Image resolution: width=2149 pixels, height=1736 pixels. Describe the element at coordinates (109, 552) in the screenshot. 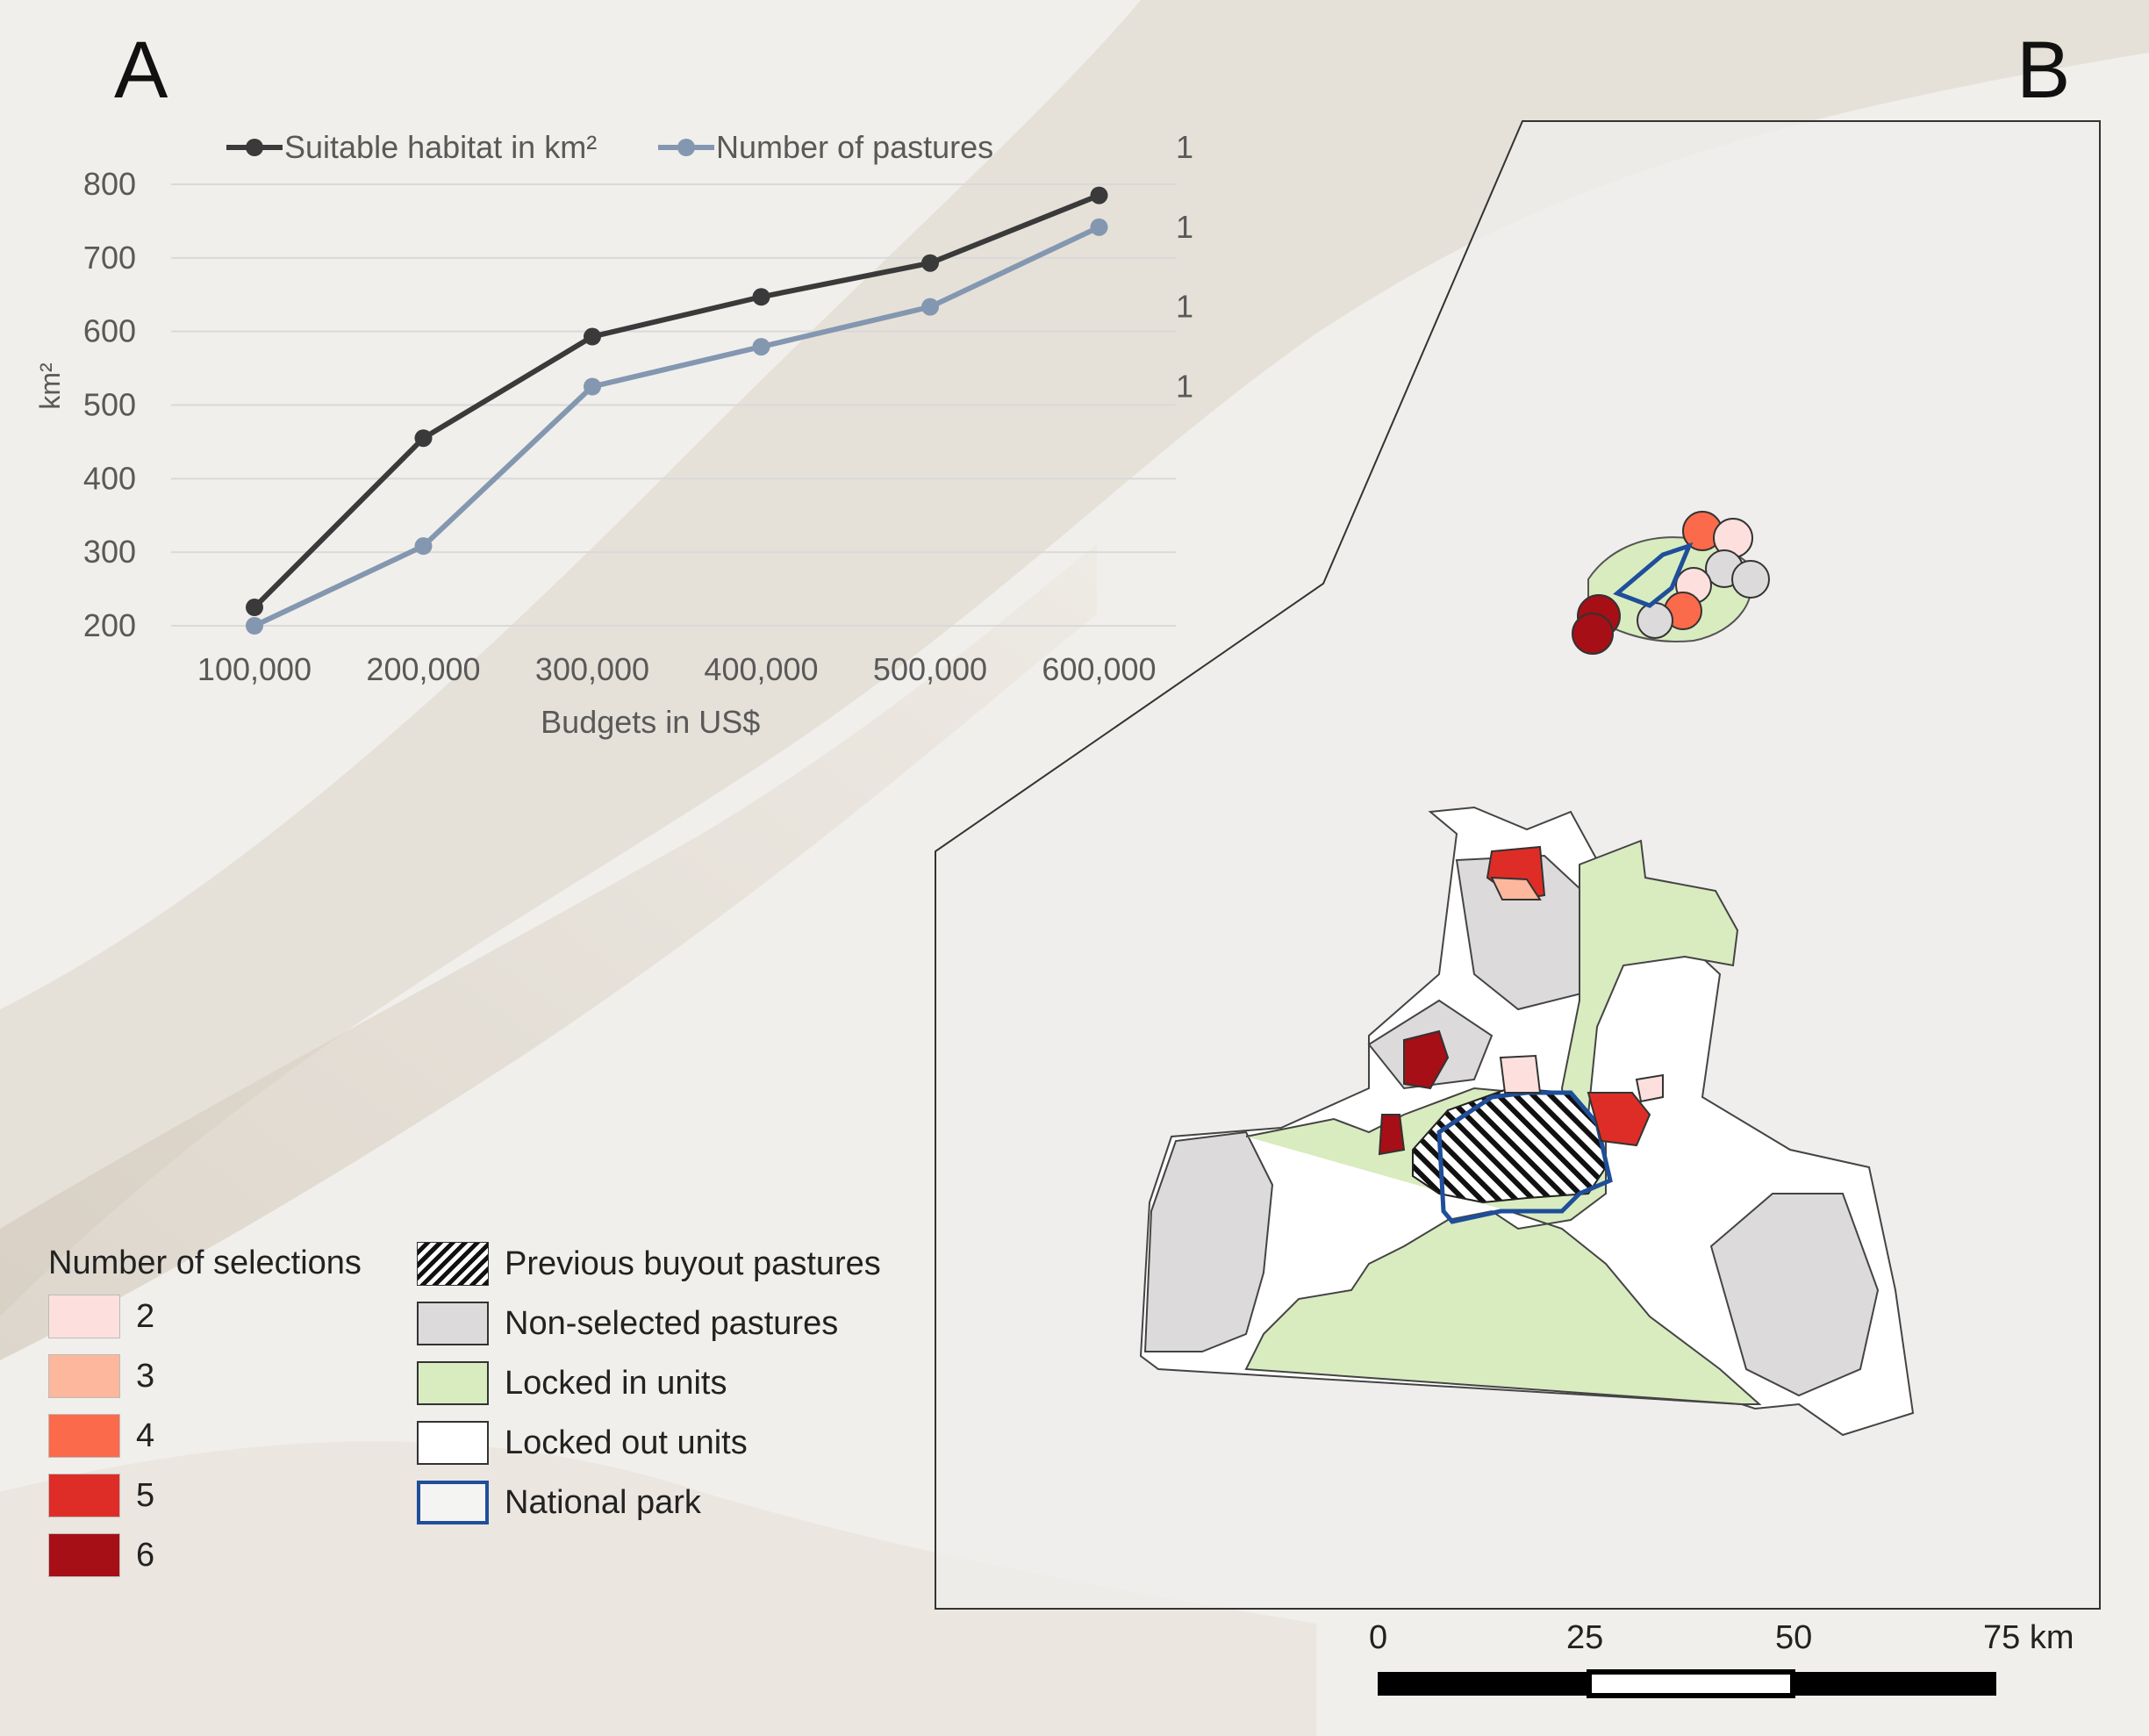

I see `y-tick-label: 300` at that location.